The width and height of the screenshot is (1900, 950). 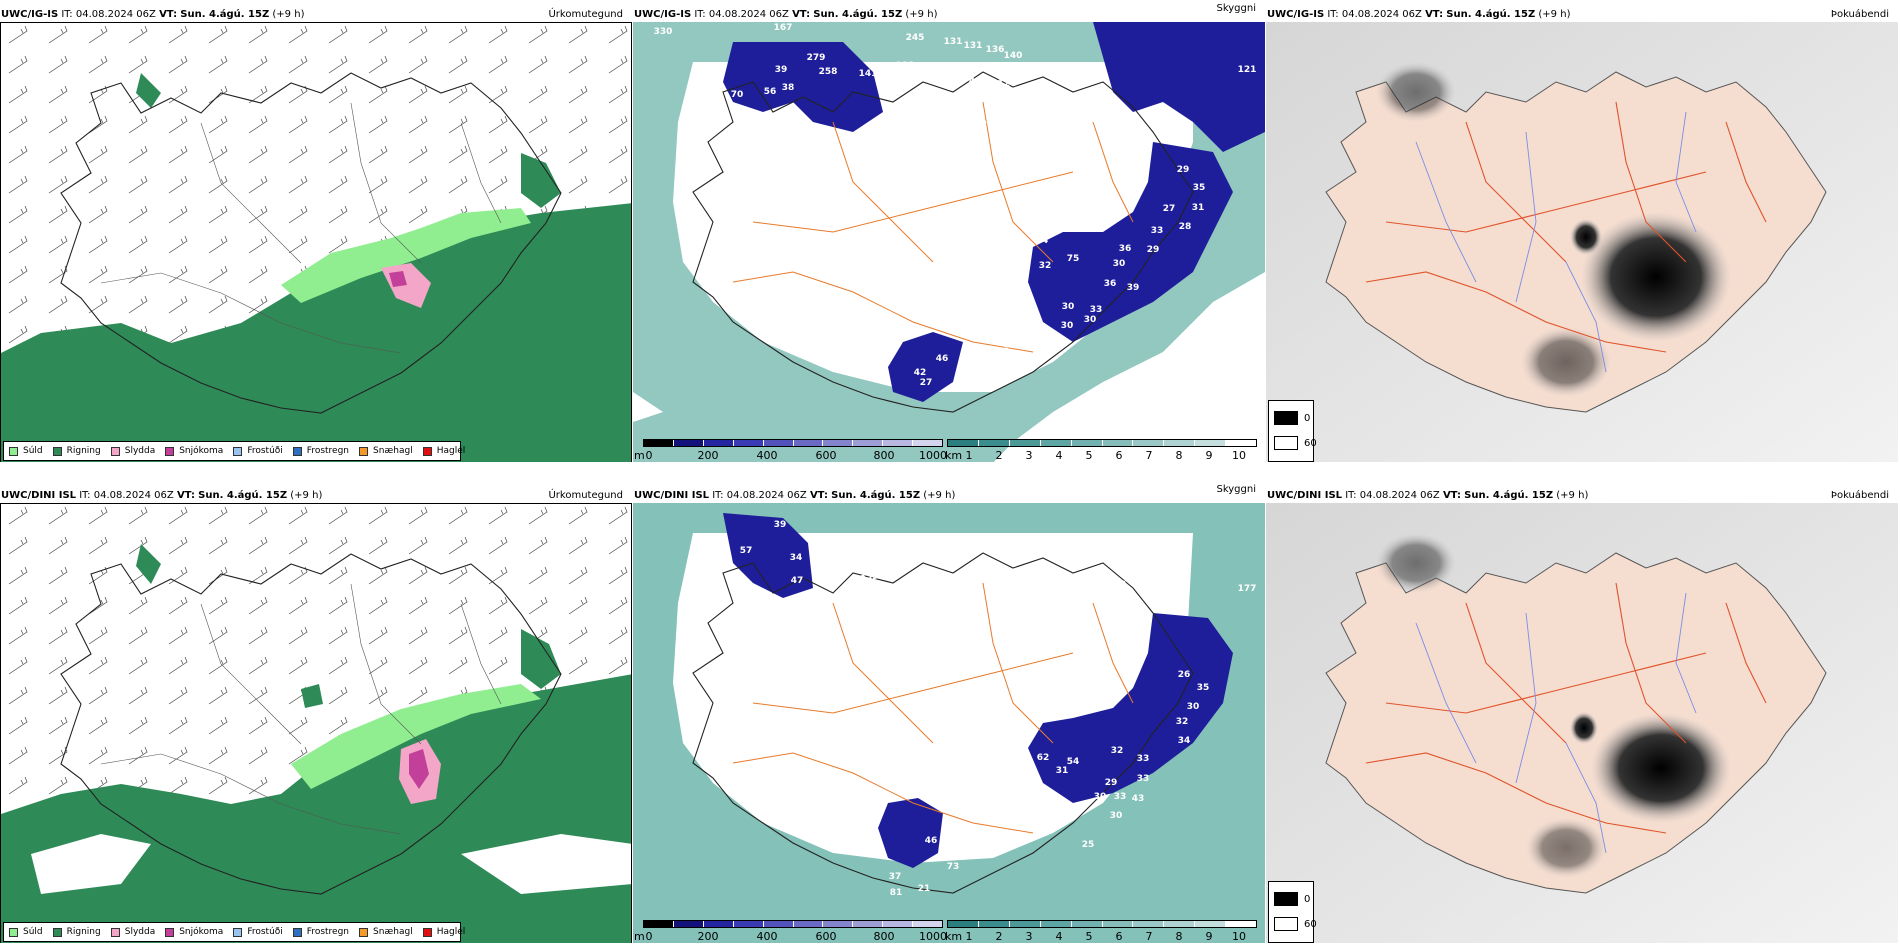 I want to click on tick-label: 600, so click(x=826, y=455).